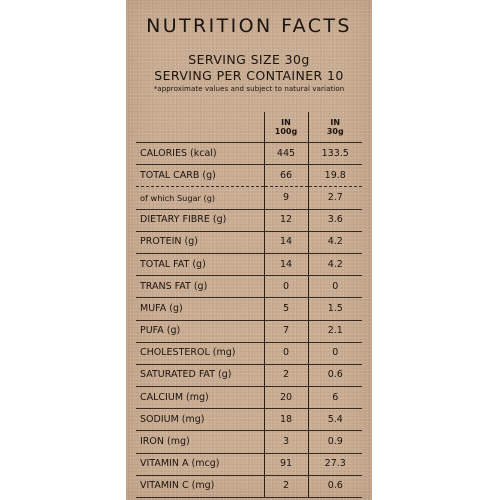  I want to click on per-30g-column-header: IN 30g, so click(334, 127).